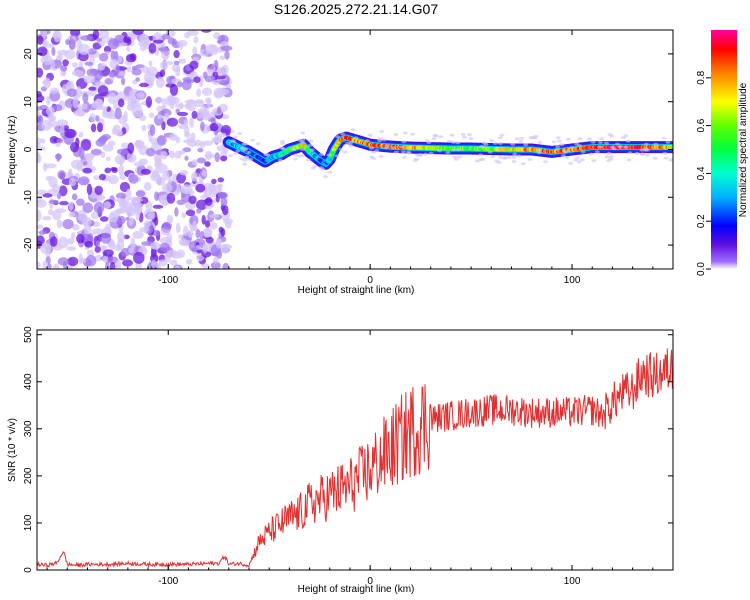 Image resolution: width=750 pixels, height=600 pixels. What do you see at coordinates (572, 280) in the screenshot?
I see `x-tick-label: 100` at bounding box center [572, 280].